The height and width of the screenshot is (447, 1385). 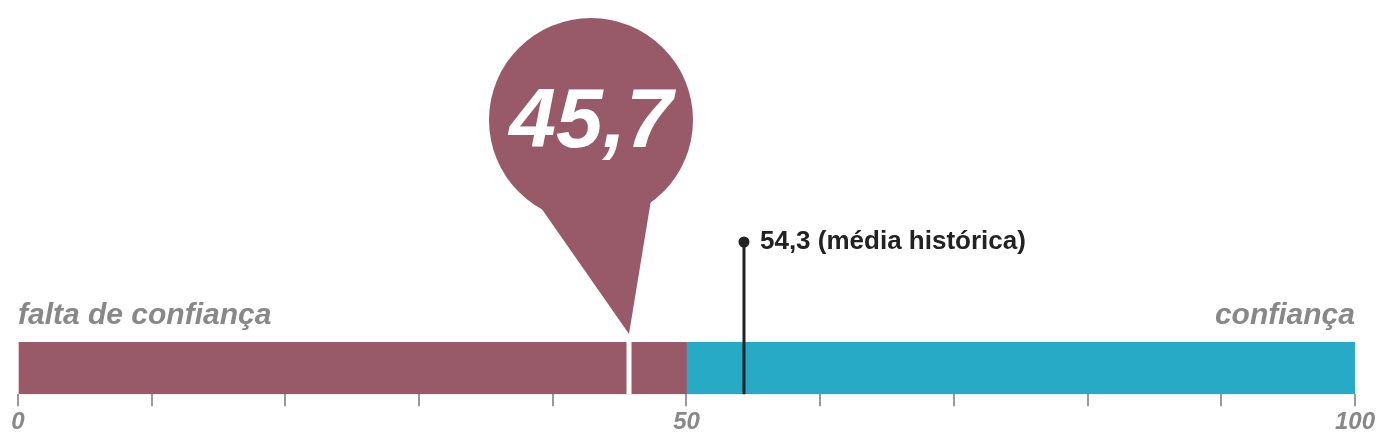 I want to click on series-label: falta de confiança, so click(x=145, y=313).